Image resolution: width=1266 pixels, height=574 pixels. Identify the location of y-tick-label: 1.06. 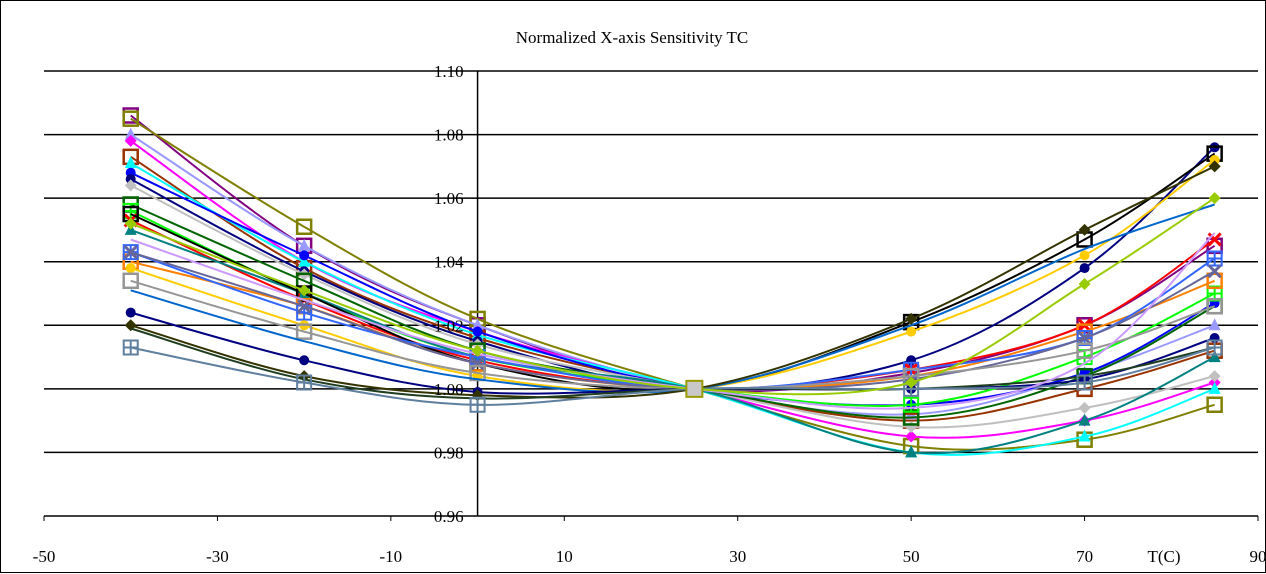
(449, 198).